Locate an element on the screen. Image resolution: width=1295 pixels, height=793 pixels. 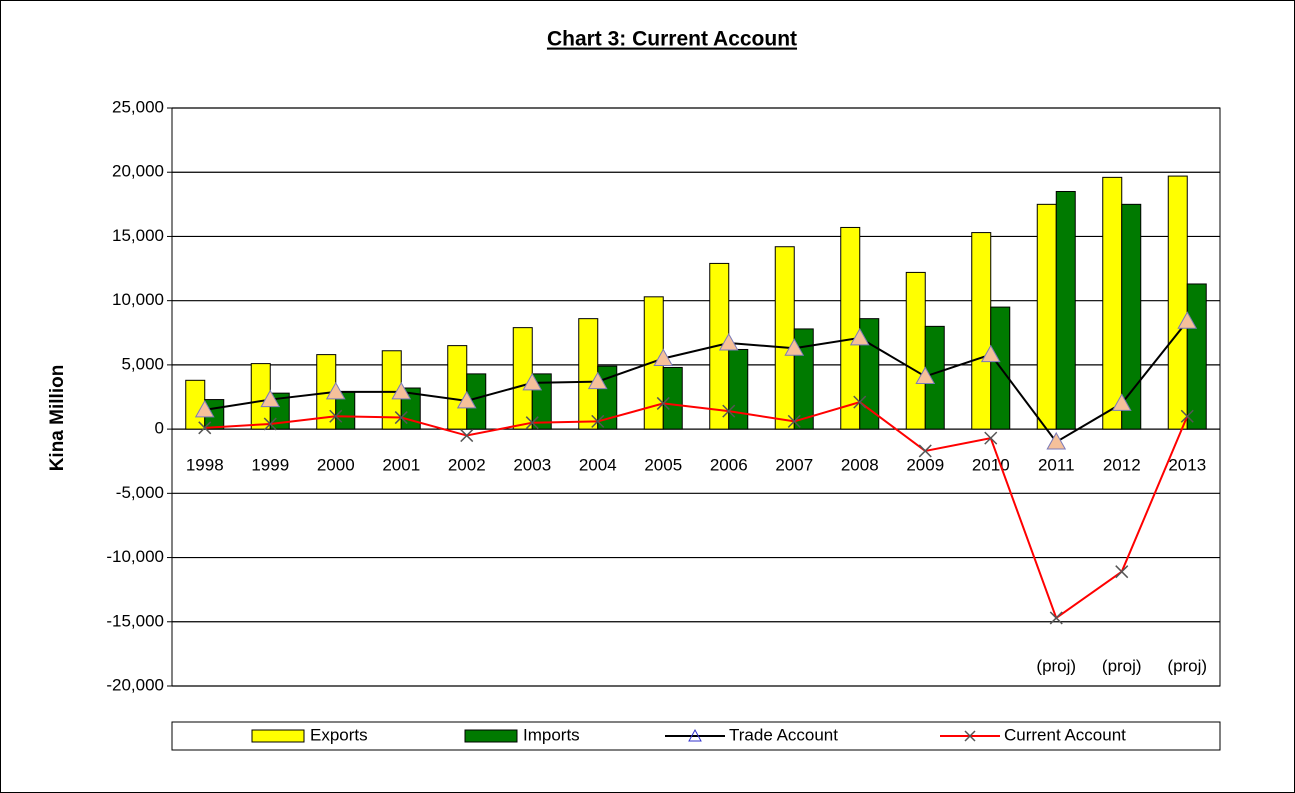
x-tick-label: 2003 is located at coordinates (532, 465).